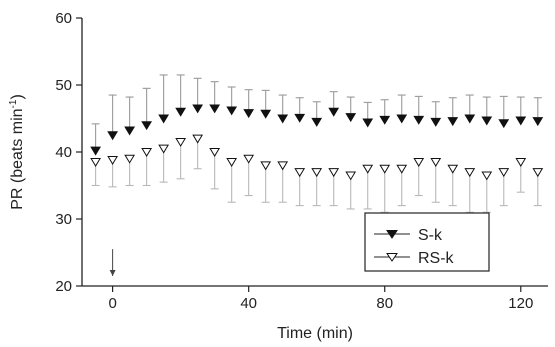  I want to click on x-tick-label: 0, so click(112, 303).